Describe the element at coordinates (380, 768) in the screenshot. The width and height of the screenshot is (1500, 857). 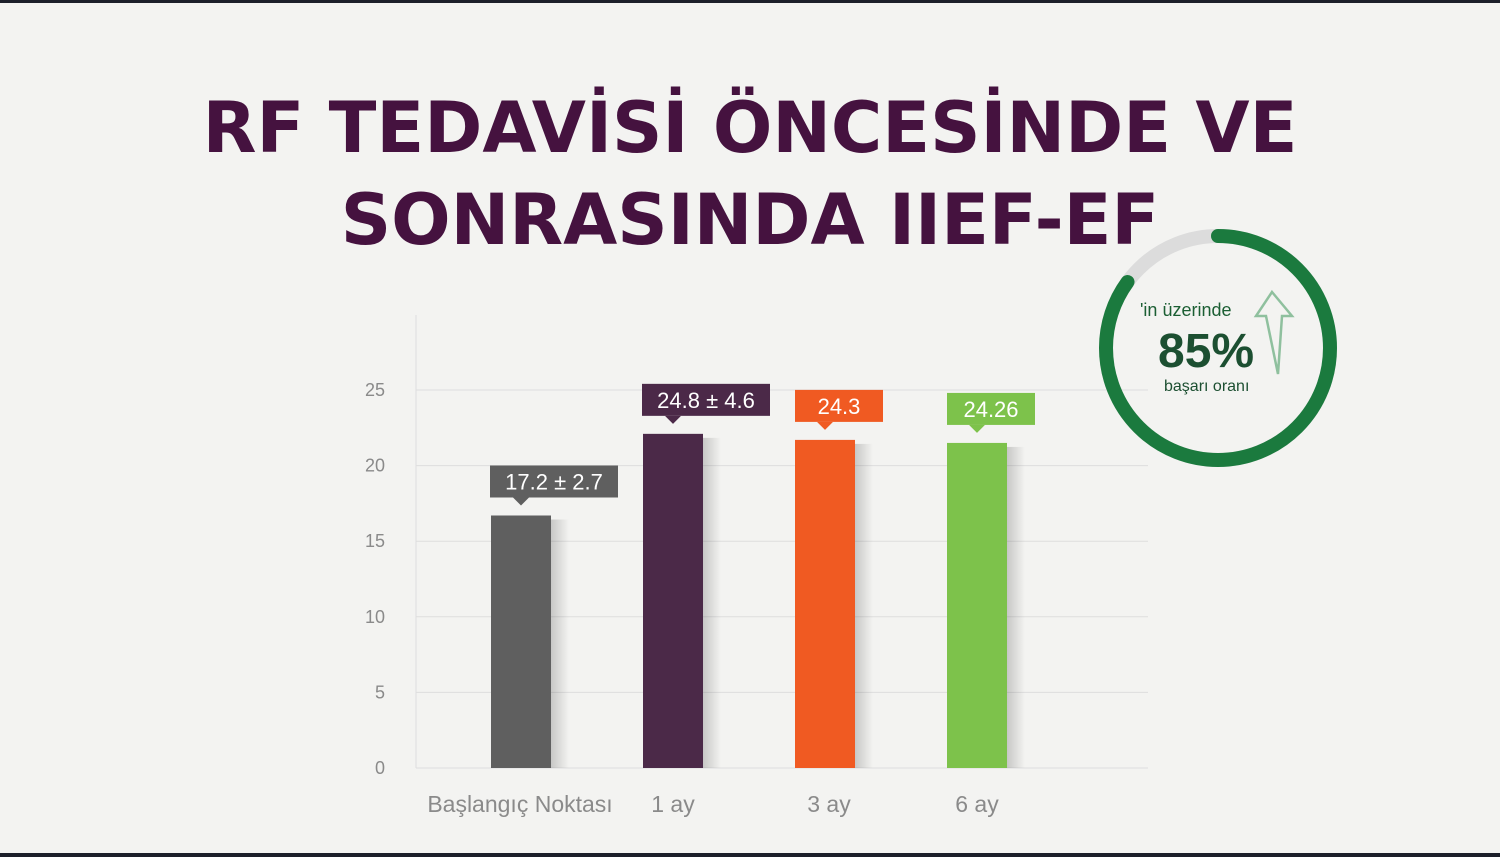
I see `y-tick-label: 0` at that location.